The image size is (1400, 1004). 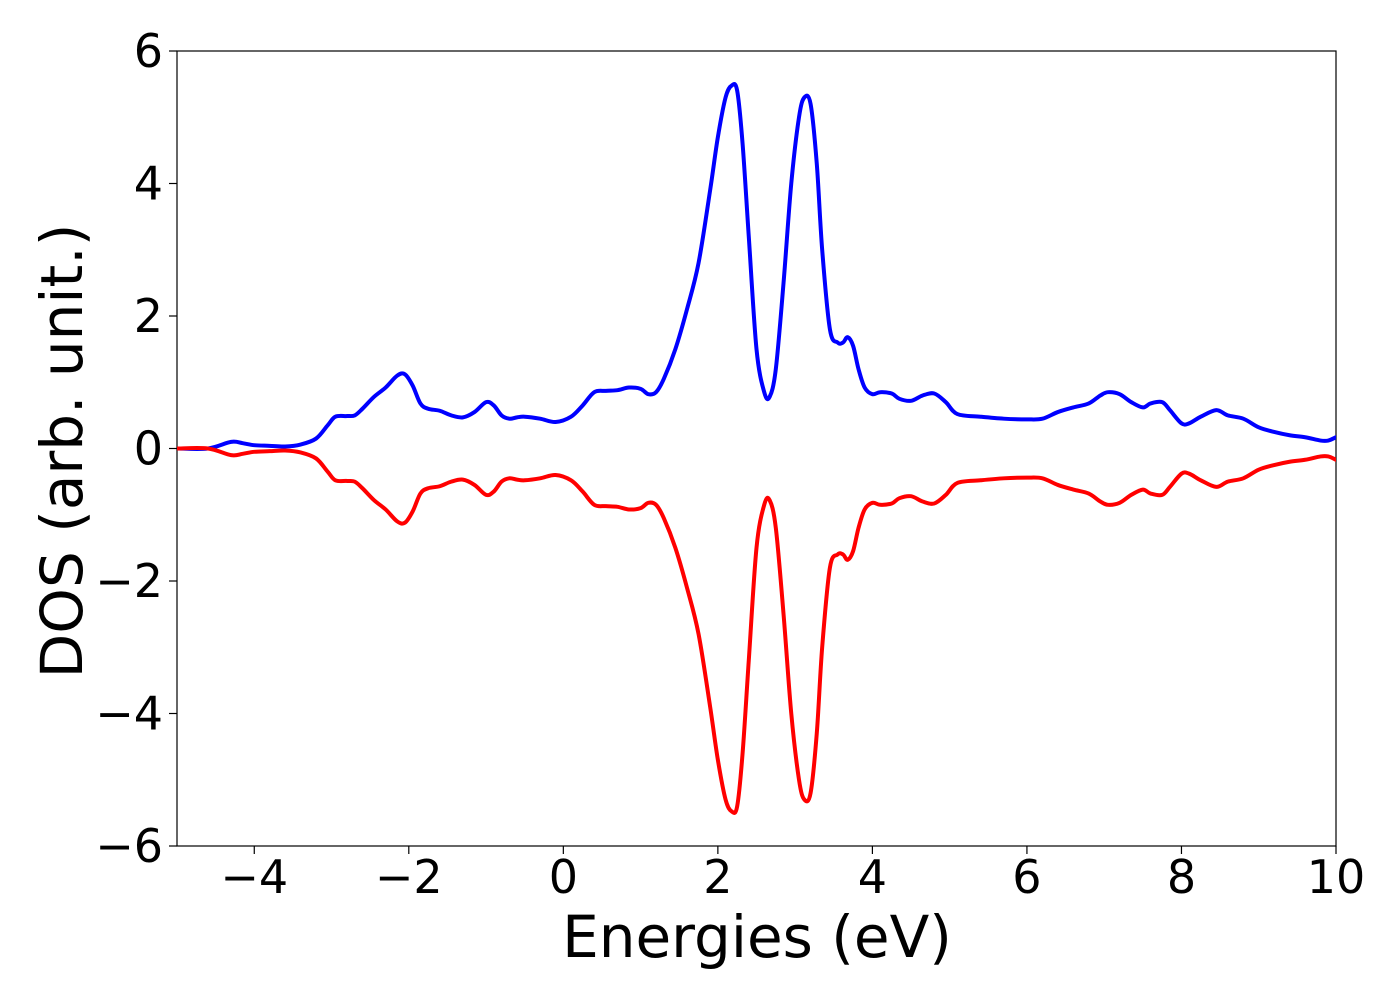 I want to click on x-tick-label: 4, so click(x=872, y=877).